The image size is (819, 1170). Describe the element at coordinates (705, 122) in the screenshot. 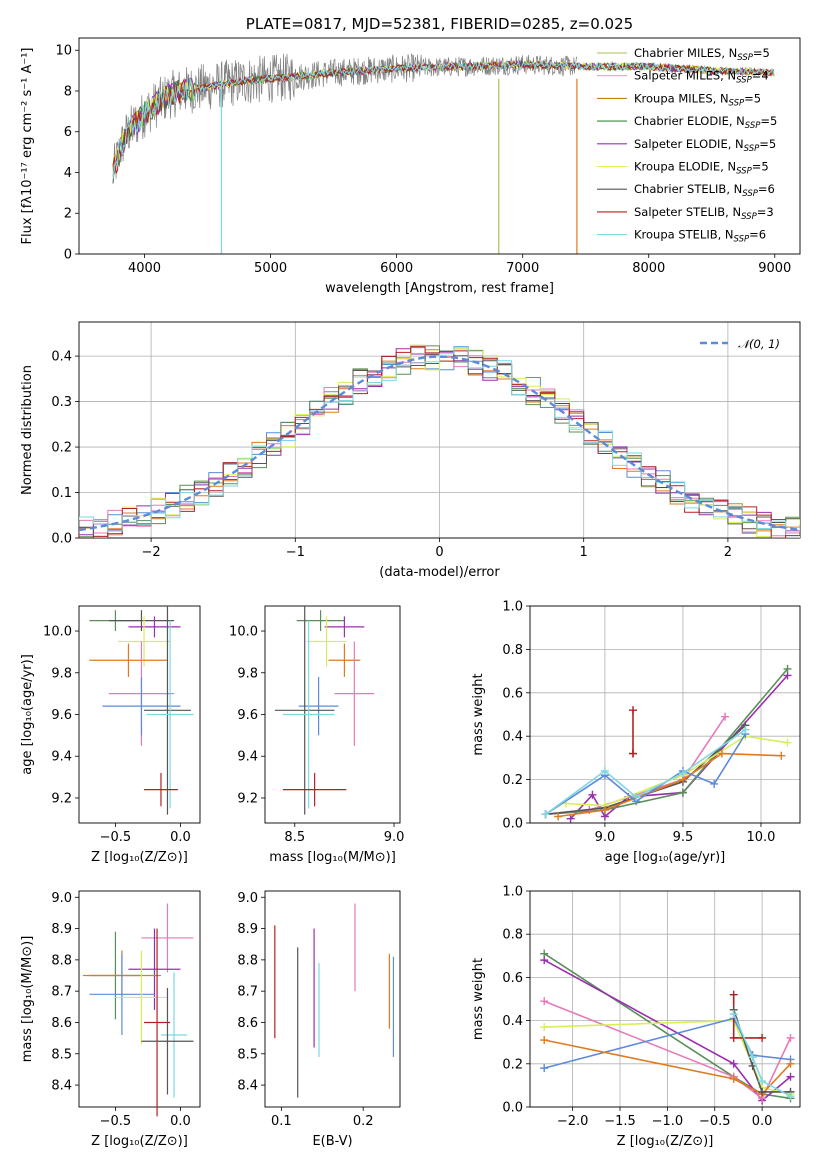

I see `legend-label: Chabrier ELODIE, NSSP=5` at that location.